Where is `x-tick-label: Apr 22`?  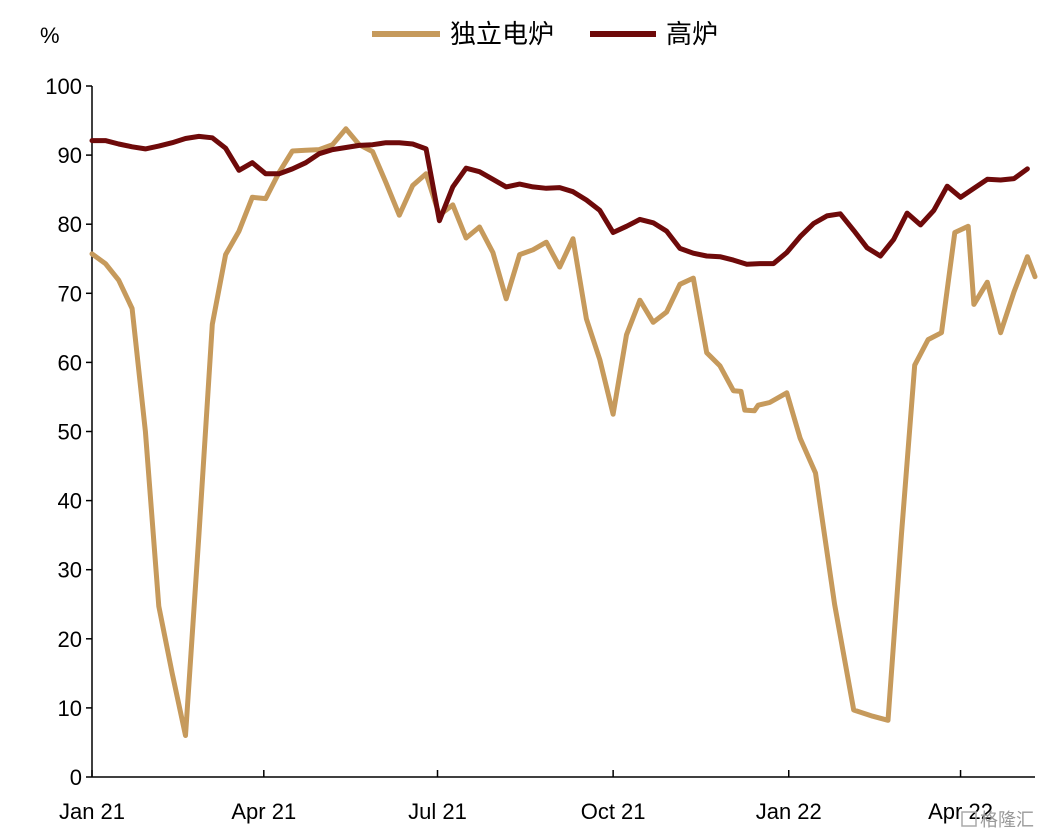
x-tick-label: Apr 22 is located at coordinates (960, 811).